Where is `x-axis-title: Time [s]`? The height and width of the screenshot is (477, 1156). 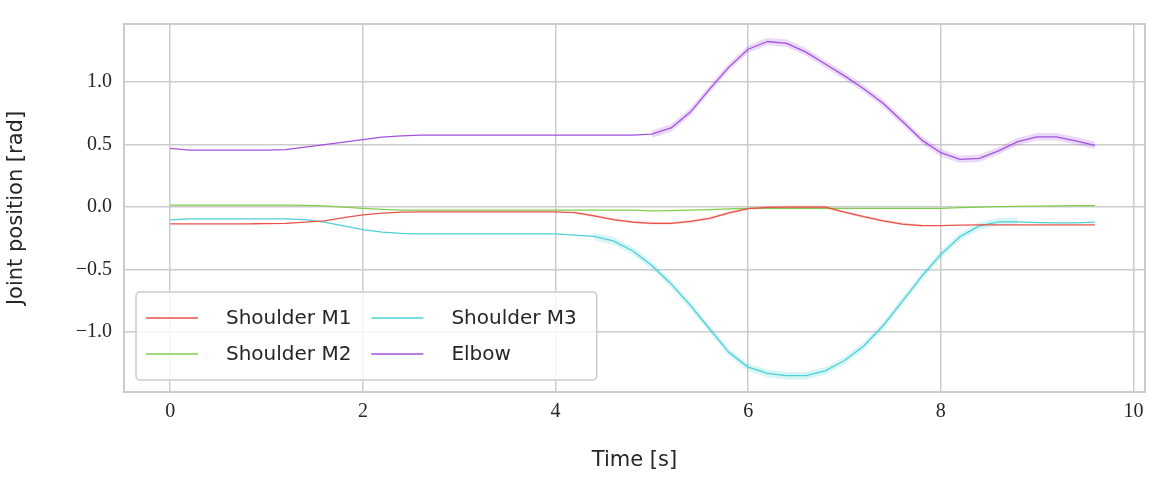
x-axis-title: Time [s] is located at coordinates (634, 458).